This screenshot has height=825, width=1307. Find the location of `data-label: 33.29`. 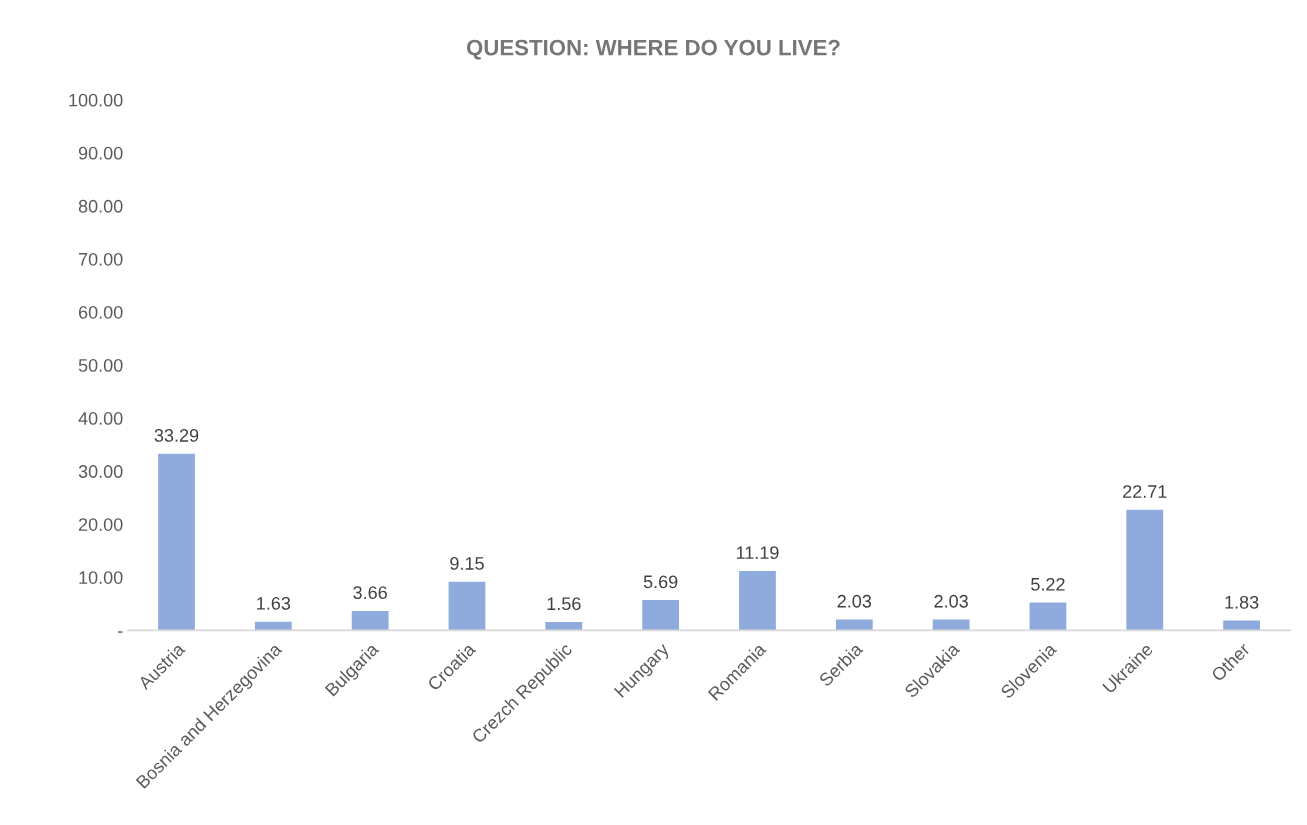

data-label: 33.29 is located at coordinates (176, 435).